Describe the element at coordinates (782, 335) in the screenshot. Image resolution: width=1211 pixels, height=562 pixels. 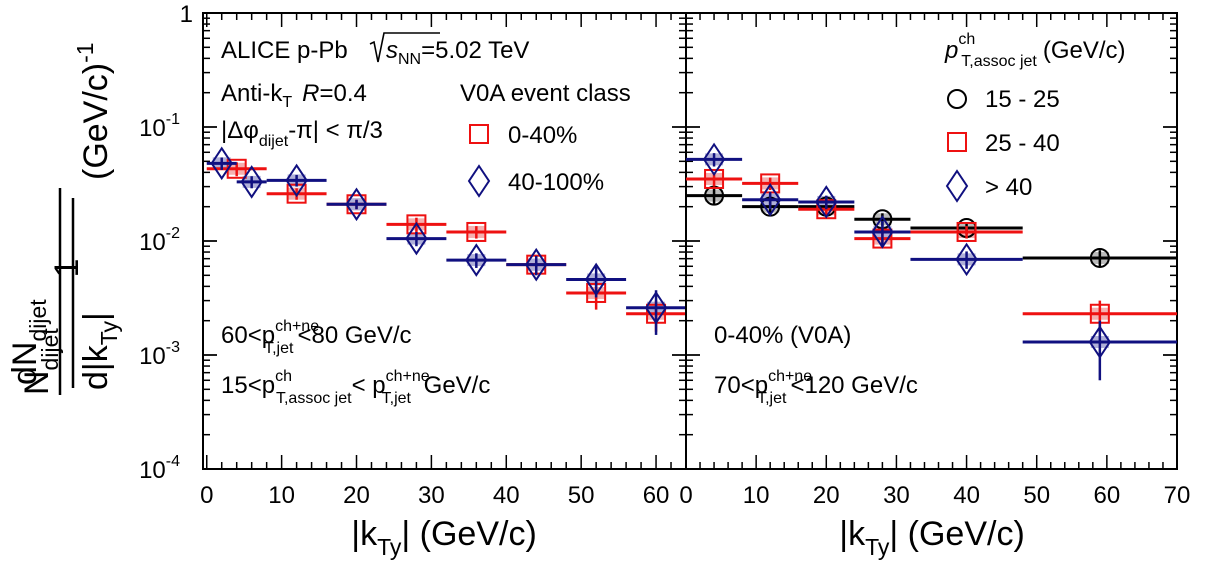
I see `right-label-centrality: 0-40% (V0A)` at that location.